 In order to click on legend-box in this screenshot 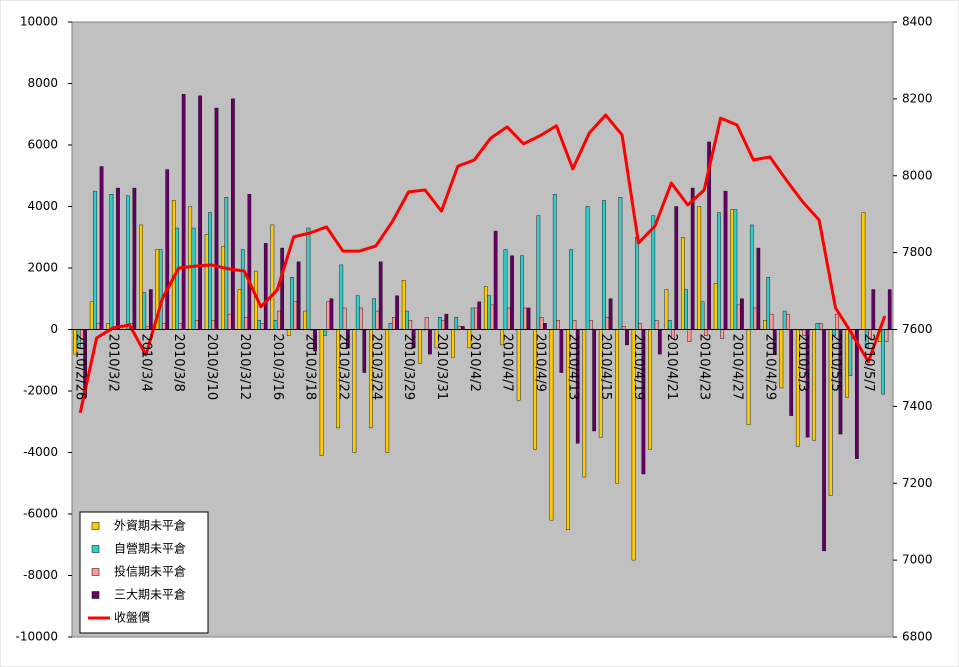, I will do `click(144, 572)`.